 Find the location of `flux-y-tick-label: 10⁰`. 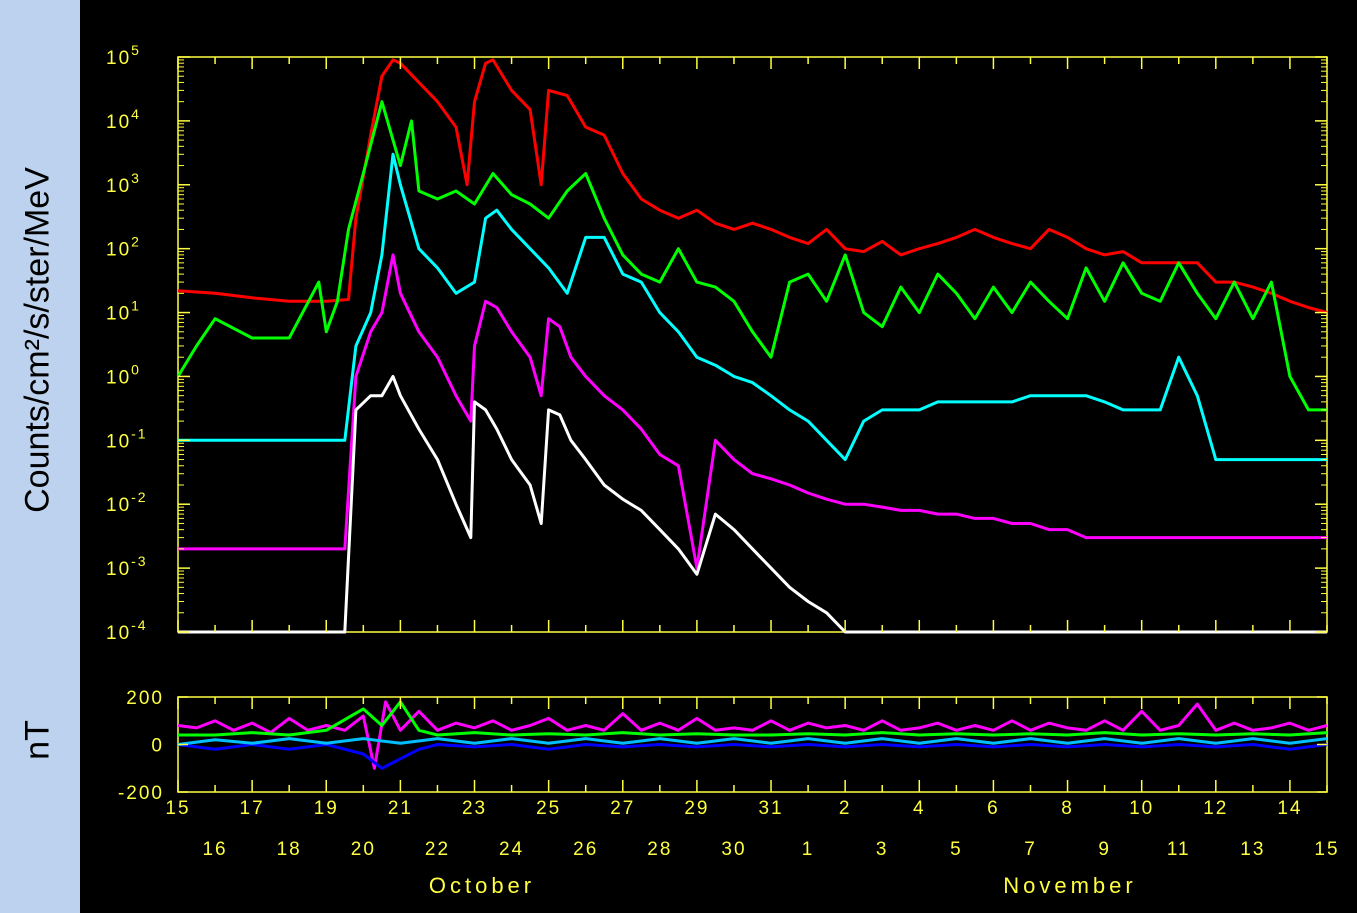

flux-y-tick-label: 10⁰ is located at coordinates (123, 374).